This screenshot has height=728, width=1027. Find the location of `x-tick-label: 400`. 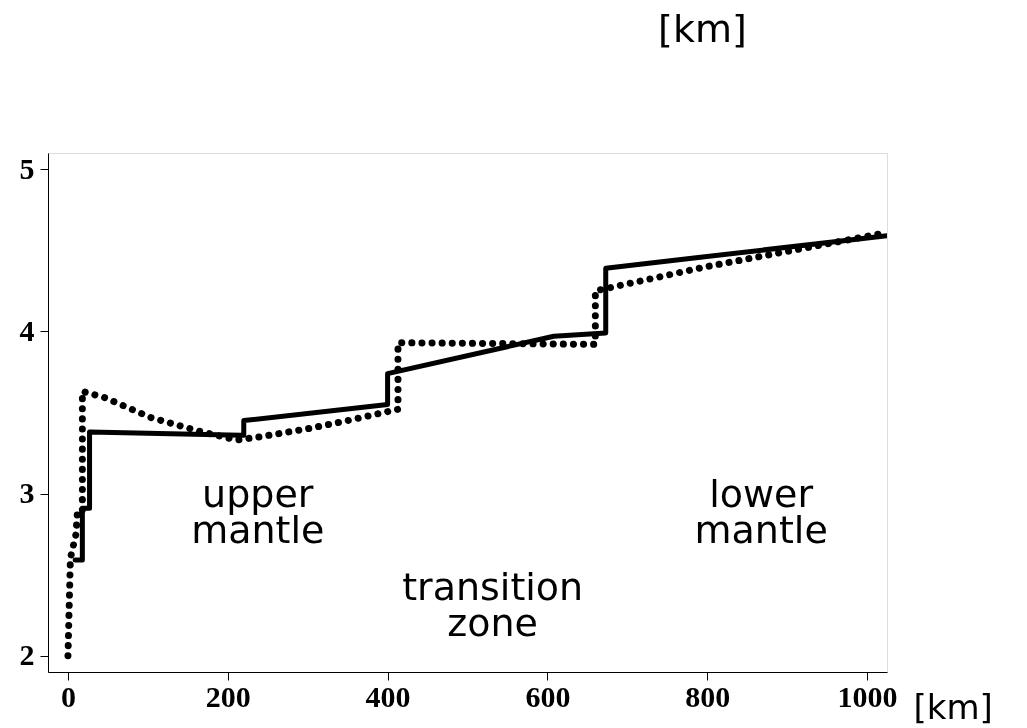

x-tick-label: 400 is located at coordinates (388, 696).